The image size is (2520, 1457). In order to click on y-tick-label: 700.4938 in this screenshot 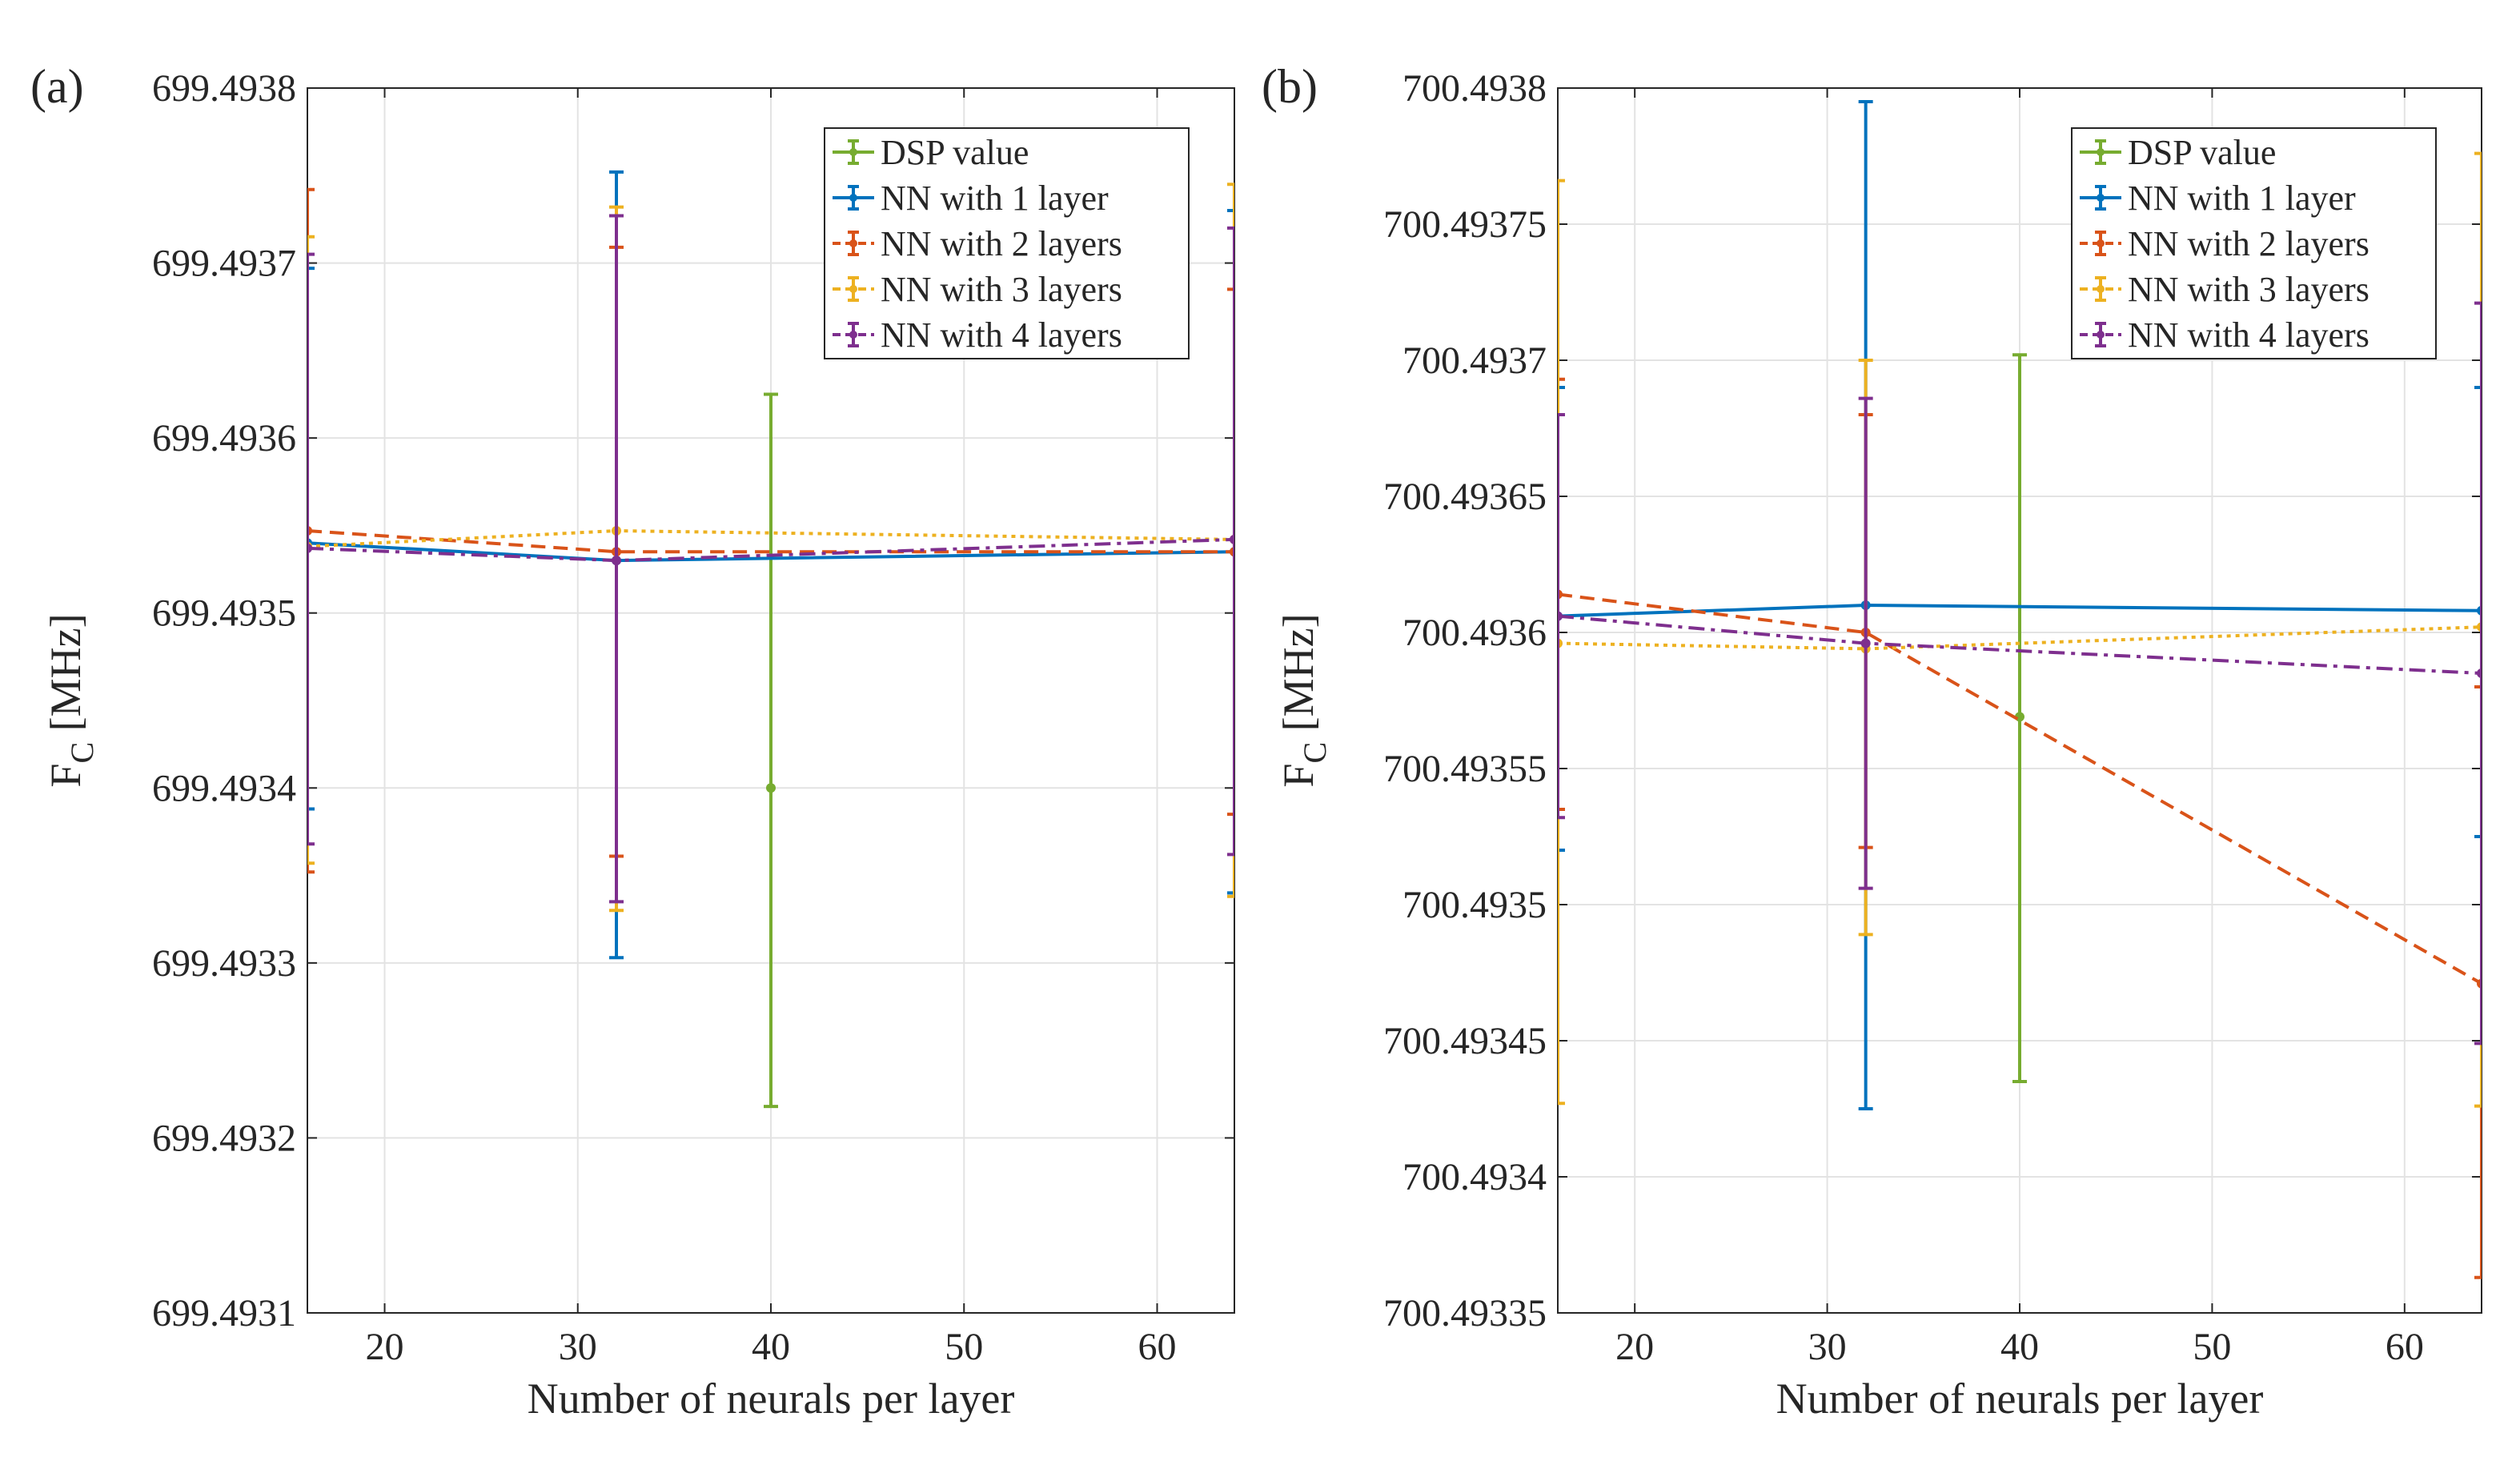, I will do `click(1474, 88)`.